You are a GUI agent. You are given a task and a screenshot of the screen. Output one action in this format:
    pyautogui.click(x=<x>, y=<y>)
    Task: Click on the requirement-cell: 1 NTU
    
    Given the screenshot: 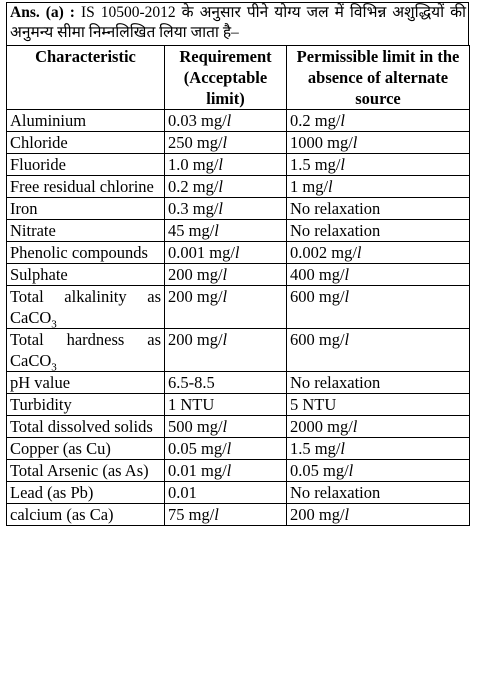 What is the action you would take?
    pyautogui.click(x=225, y=404)
    